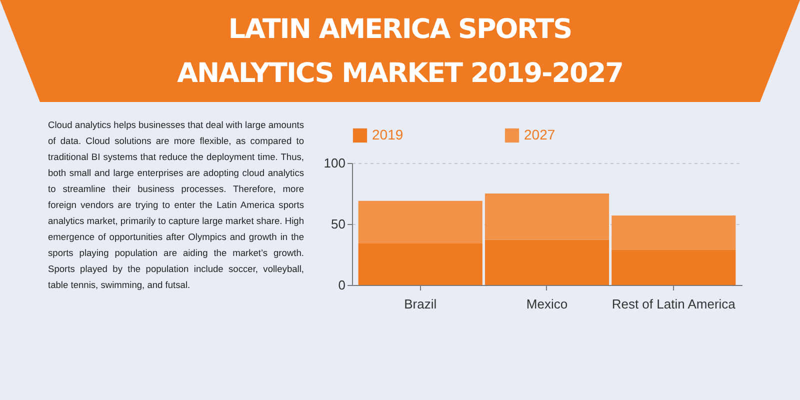 The height and width of the screenshot is (400, 800). I want to click on legend-label: 2027, so click(540, 134).